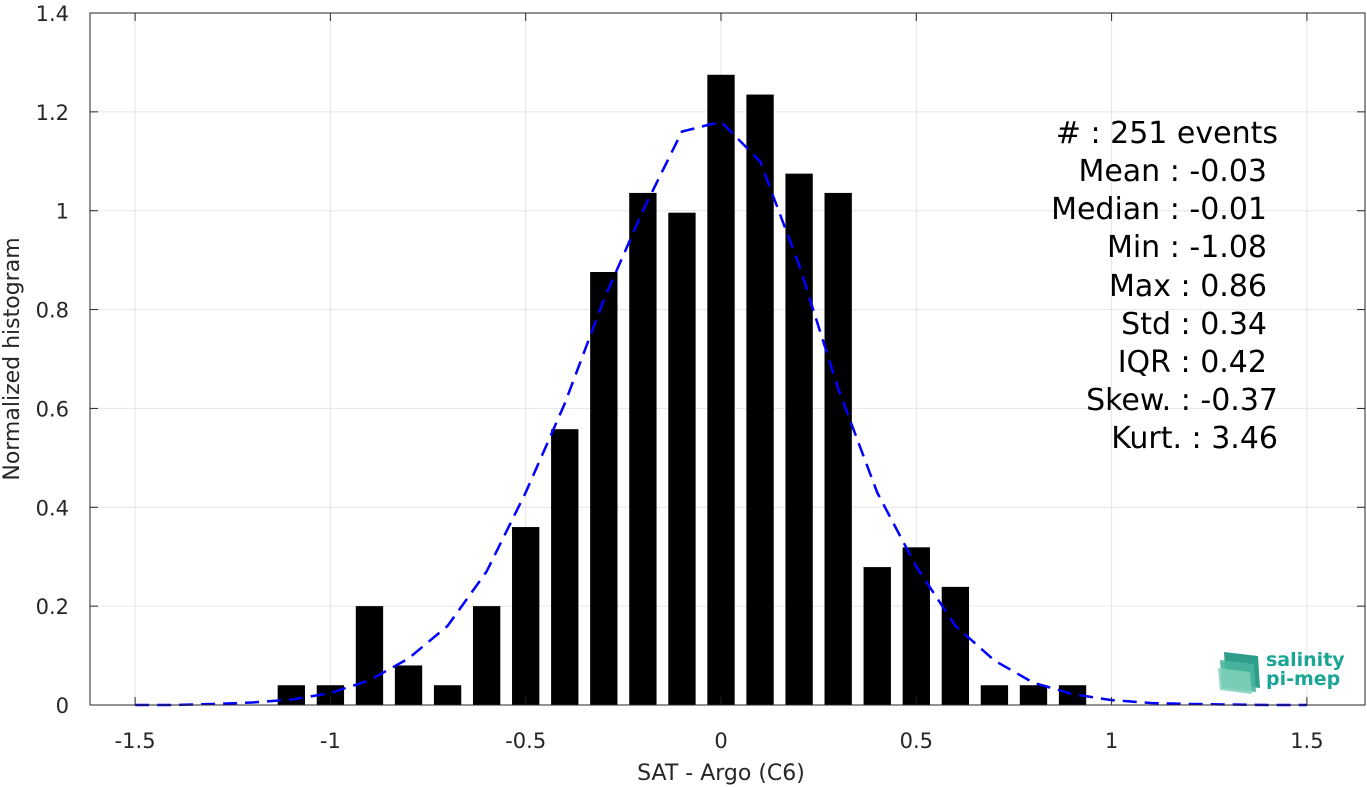 This screenshot has width=1367, height=787. I want to click on logo-wave-icon, so click(1239, 673).